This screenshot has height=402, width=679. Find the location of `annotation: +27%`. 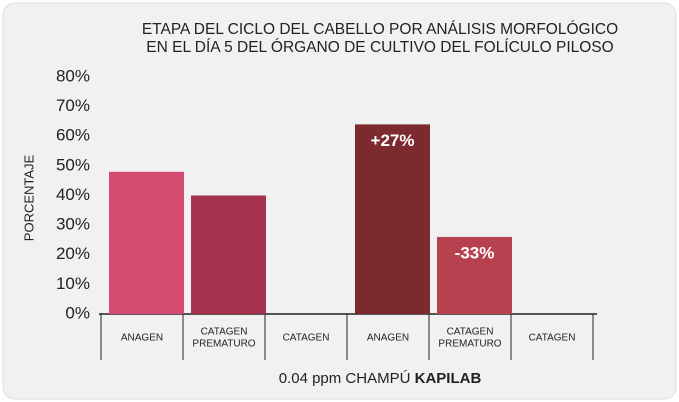

annotation: +27% is located at coordinates (393, 140).